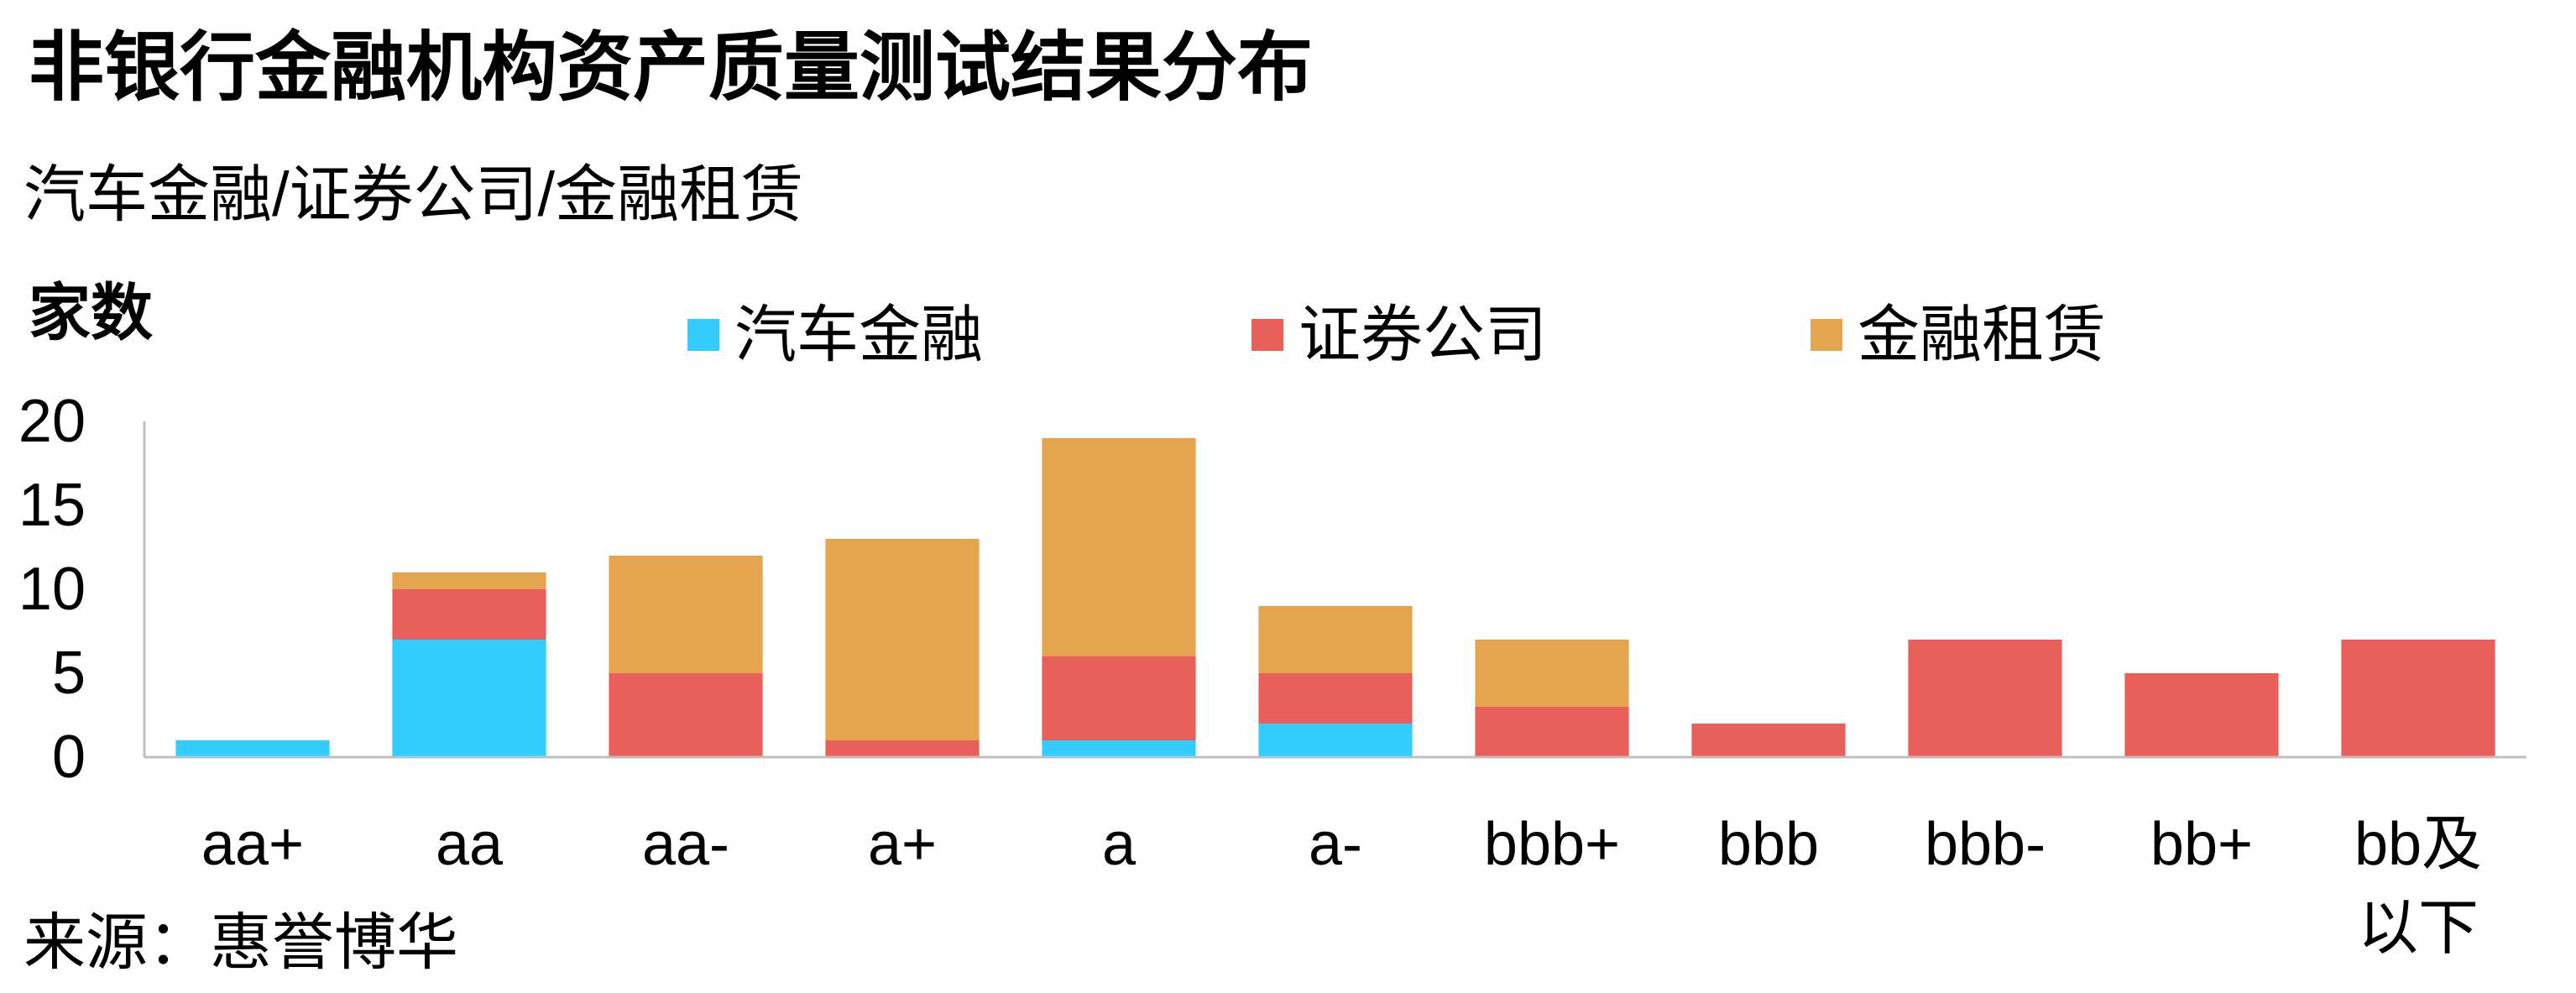 This screenshot has height=993, width=2576. What do you see at coordinates (2202, 844) in the screenshot?
I see `x-tick-label: bb+` at bounding box center [2202, 844].